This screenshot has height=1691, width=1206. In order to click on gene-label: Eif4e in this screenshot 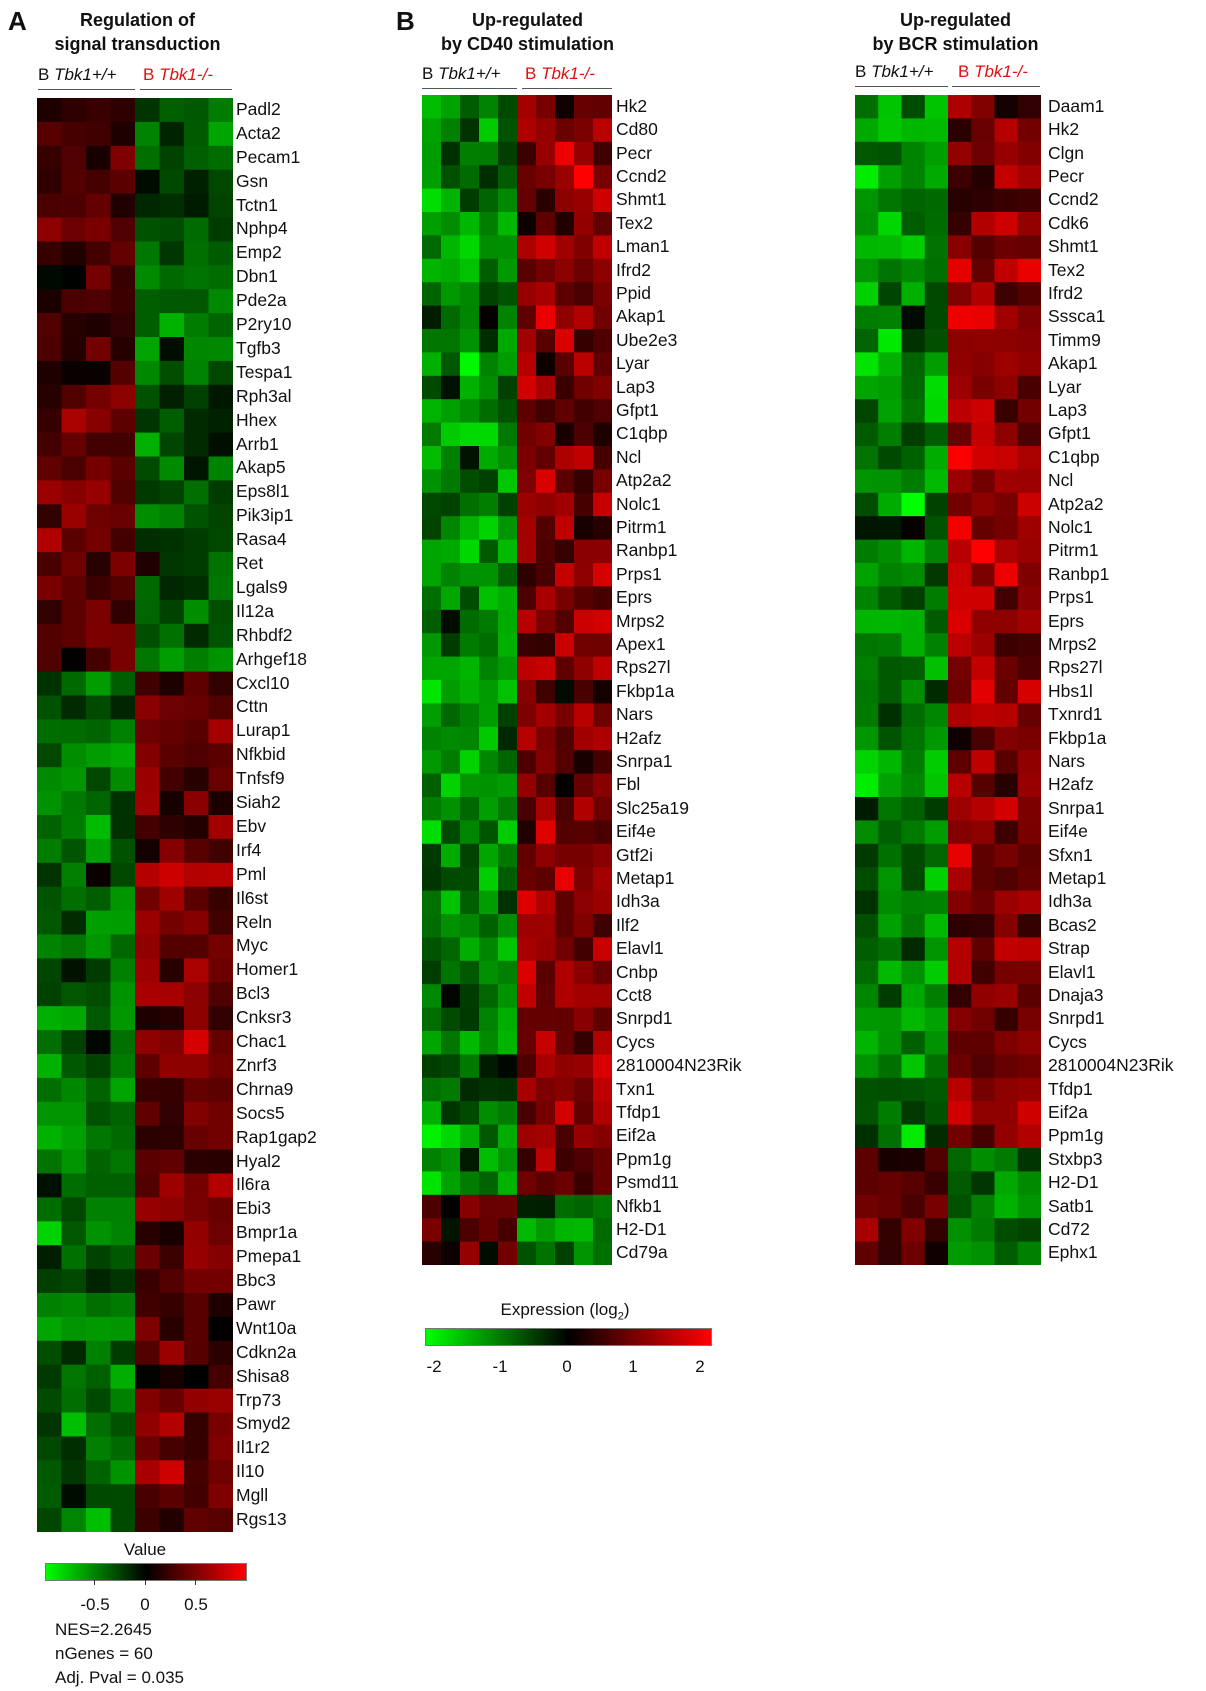, I will do `click(636, 831)`.